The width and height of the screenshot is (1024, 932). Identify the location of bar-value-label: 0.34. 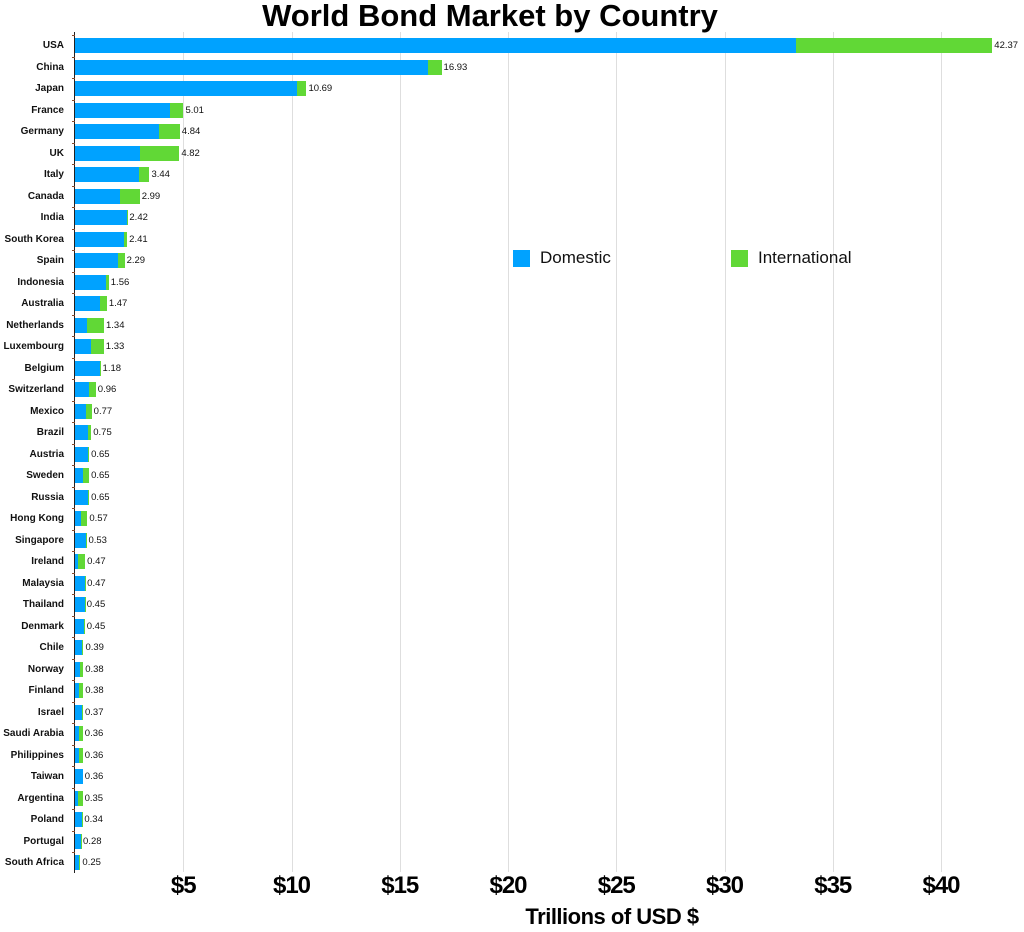
(93, 819).